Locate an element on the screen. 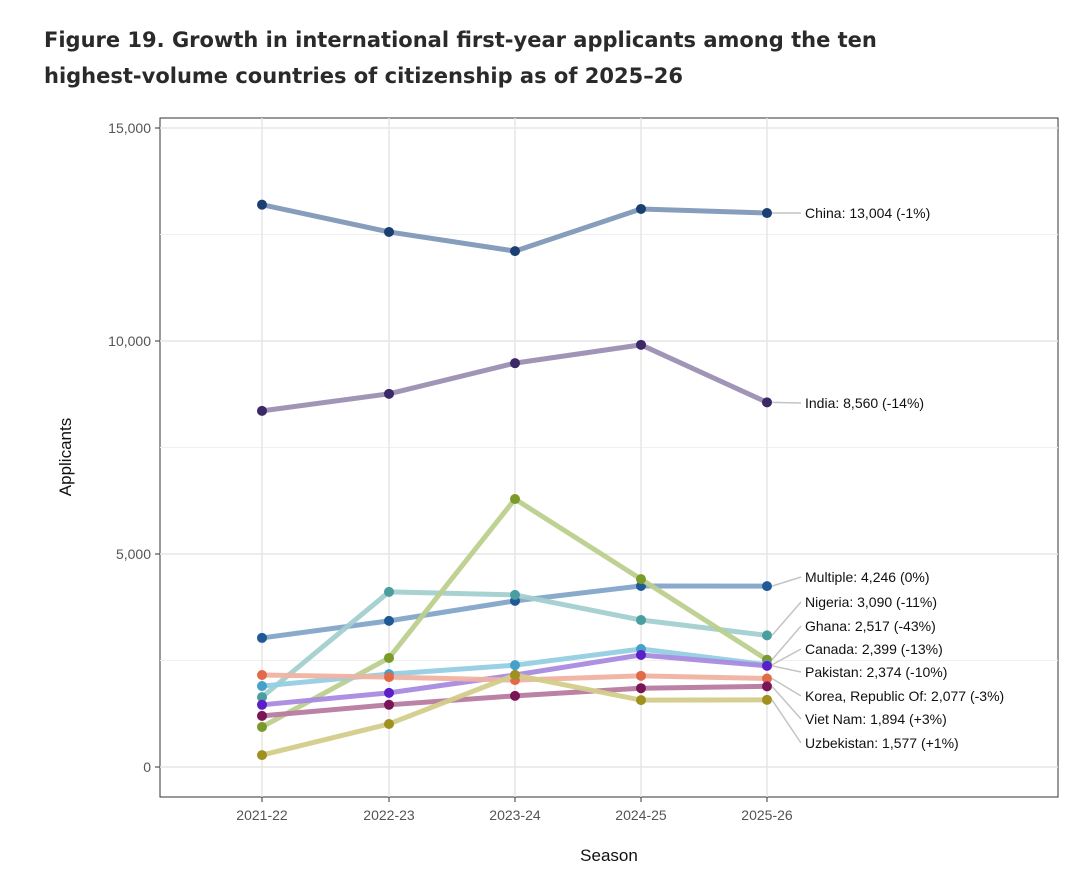  y-tick-label: 0 is located at coordinates (147, 767).